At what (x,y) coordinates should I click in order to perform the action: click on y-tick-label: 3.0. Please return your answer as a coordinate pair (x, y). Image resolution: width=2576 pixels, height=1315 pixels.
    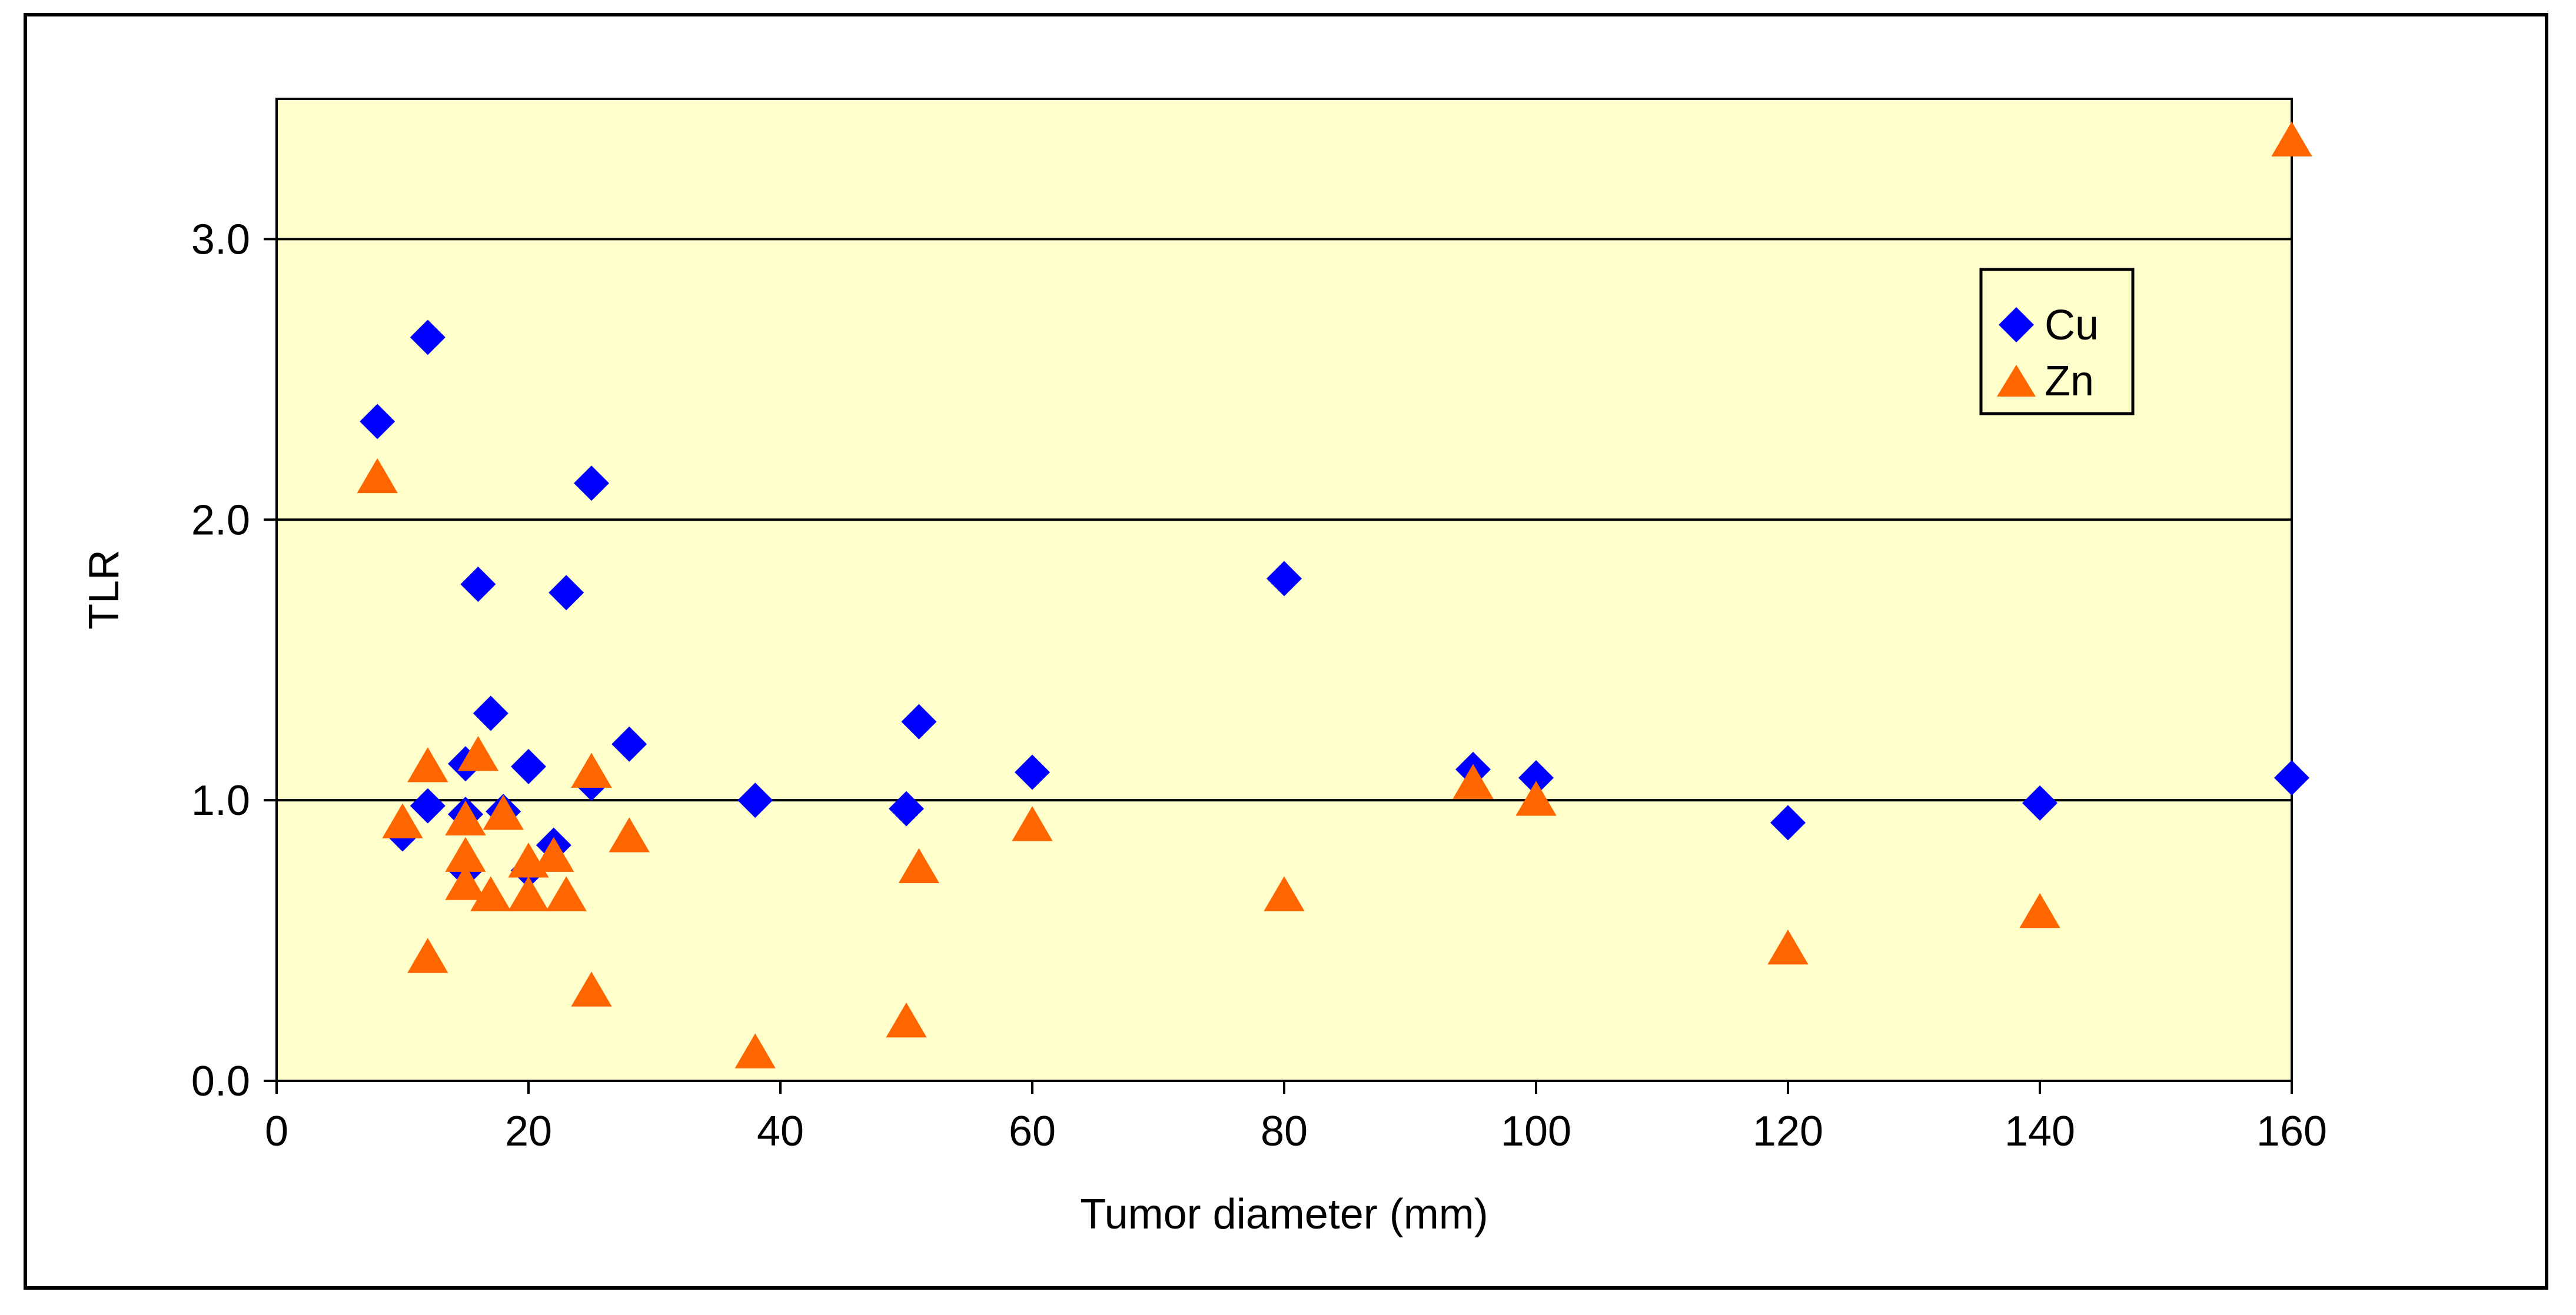
    Looking at the image, I should click on (220, 240).